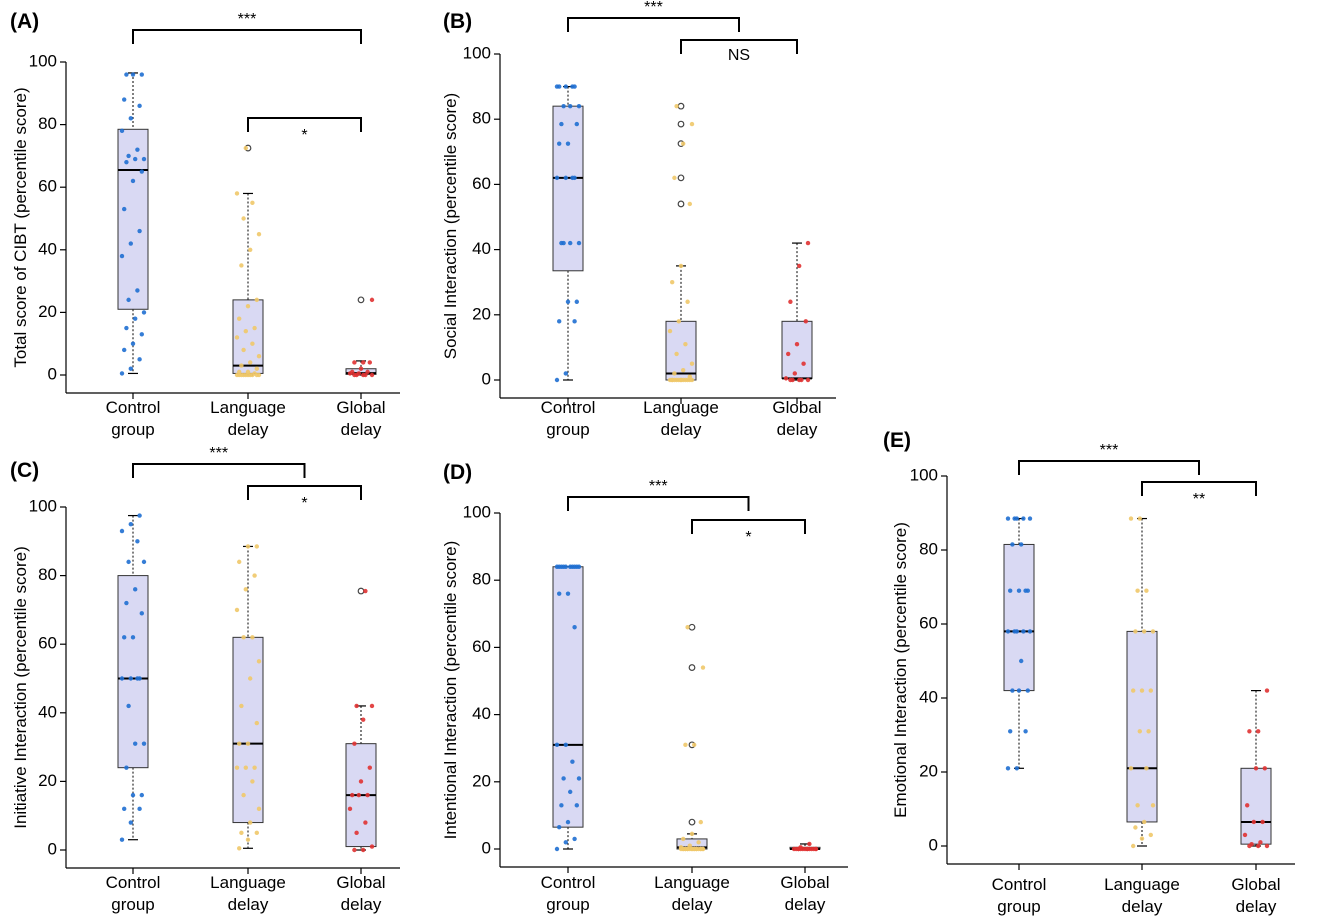 The height and width of the screenshot is (919, 1323). I want to click on significance-label: ***, so click(658, 486).